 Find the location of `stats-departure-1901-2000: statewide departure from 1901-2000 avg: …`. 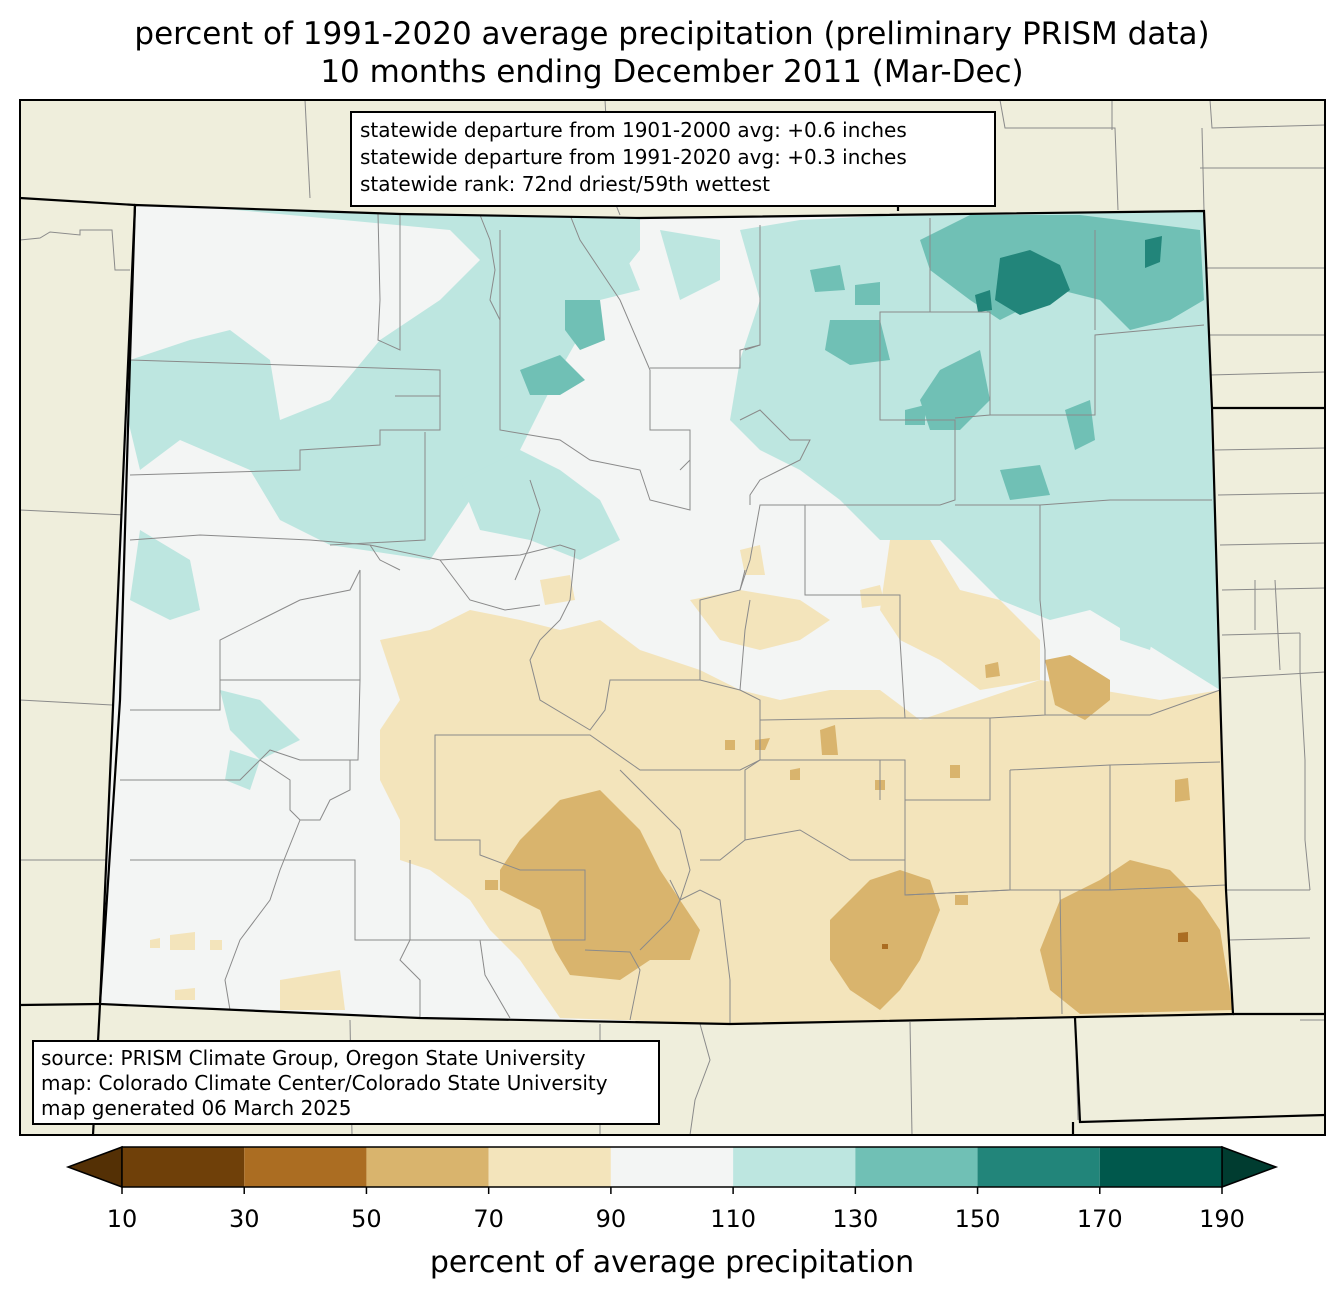

stats-departure-1901-2000: statewide departure from 1901-2000 avg: … is located at coordinates (633, 130).